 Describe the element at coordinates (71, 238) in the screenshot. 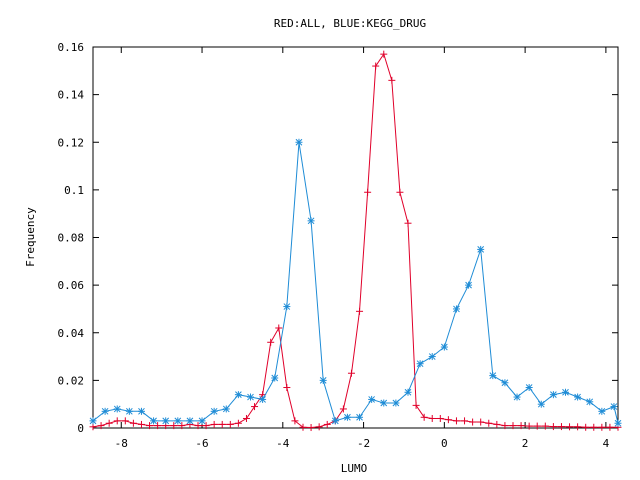

I see `y-tick-label: 0.08` at that location.